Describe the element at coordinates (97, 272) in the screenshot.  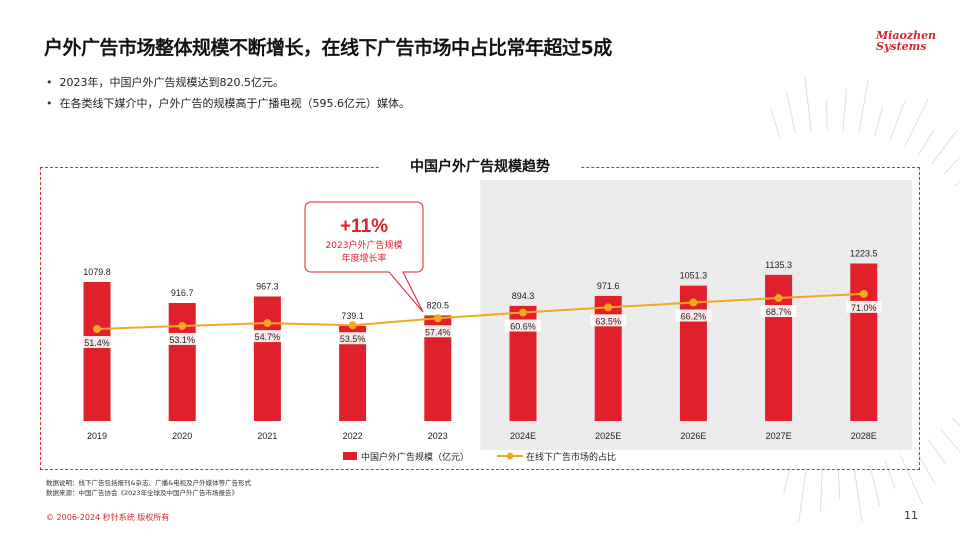
I see `bar-value-label: 1079.8` at that location.